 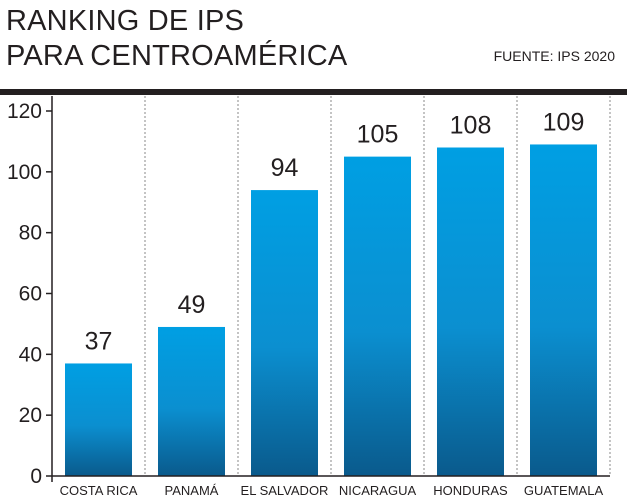 What do you see at coordinates (30, 233) in the screenshot?
I see `y-tick-label: 80` at bounding box center [30, 233].